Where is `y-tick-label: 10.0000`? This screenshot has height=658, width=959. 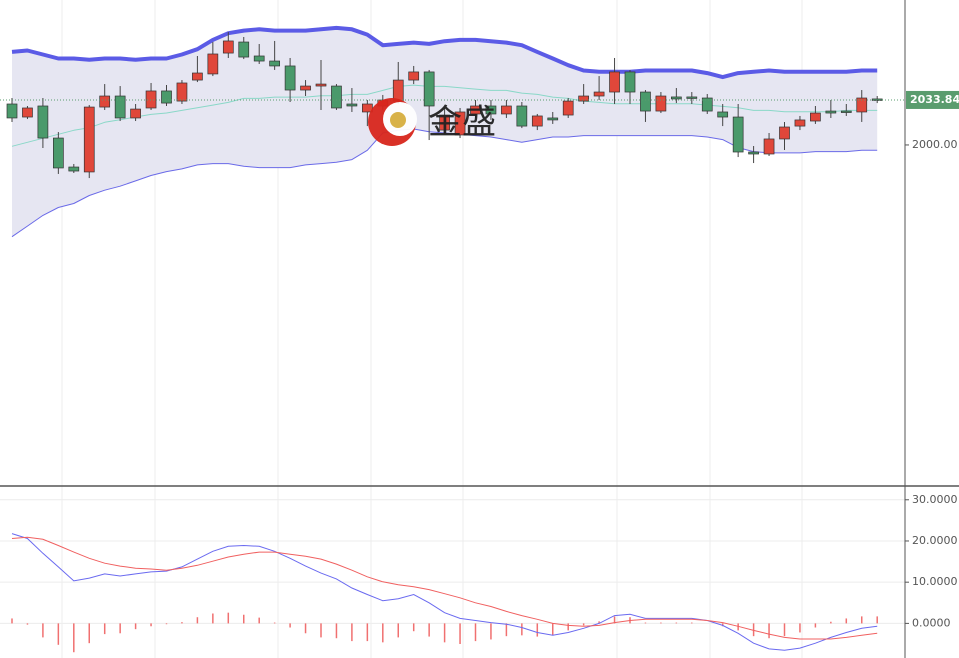
y-tick-label: 10.0000 is located at coordinates (935, 581).